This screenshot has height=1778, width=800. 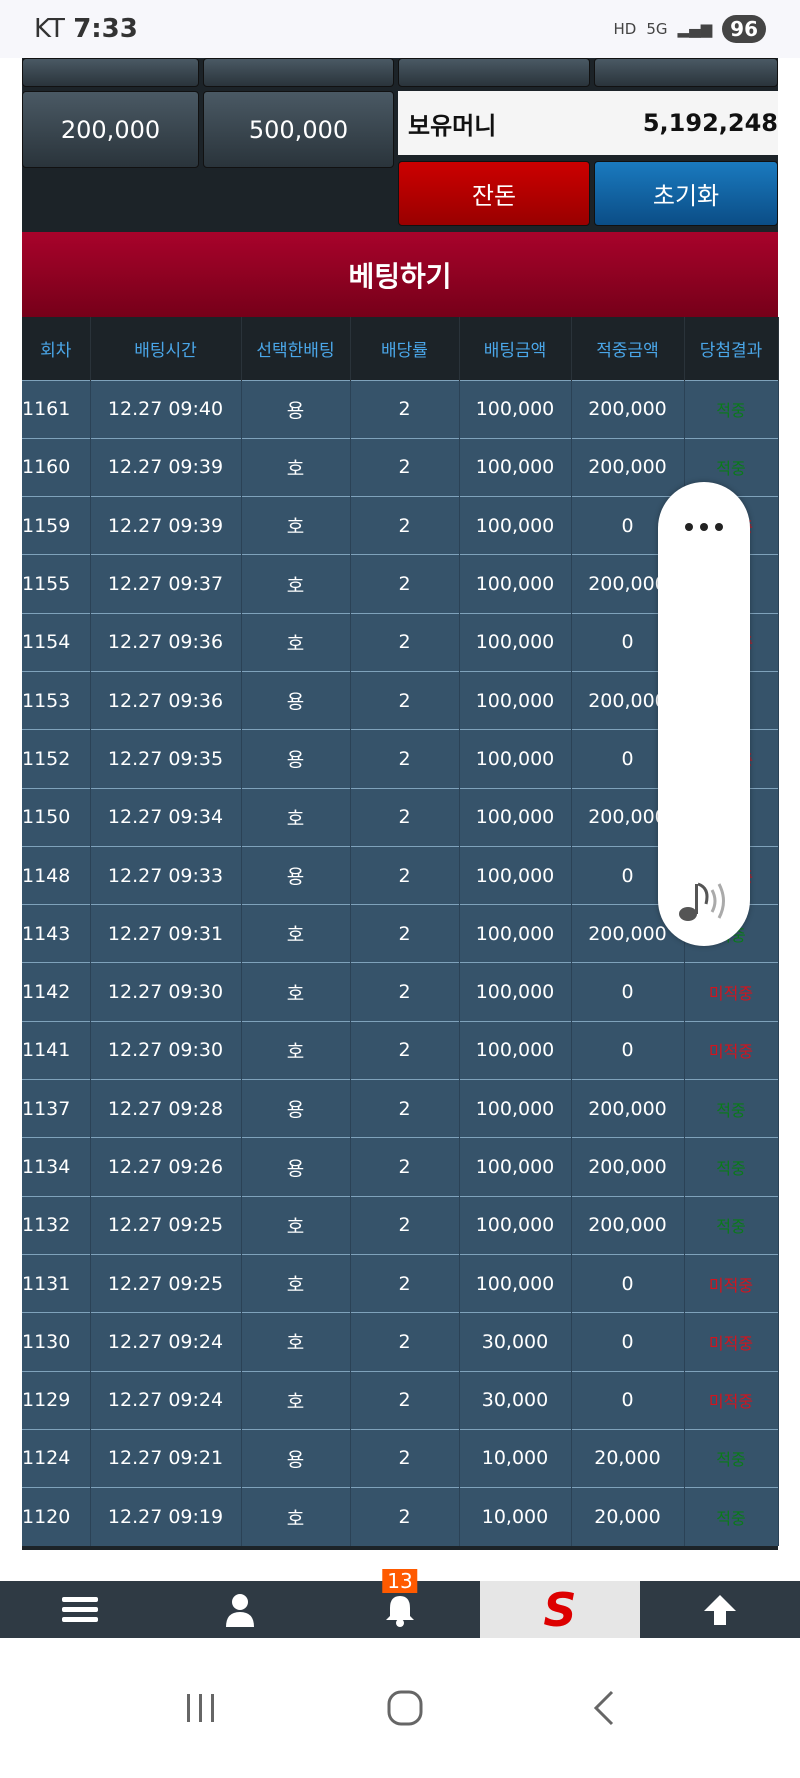 I want to click on table-cell: 1132, so click(x=56, y=1225).